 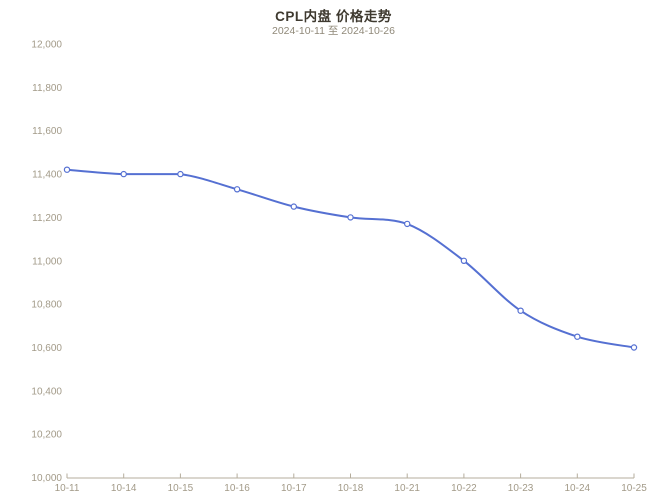 I want to click on x-axis-label: 10-23, so click(x=521, y=488).